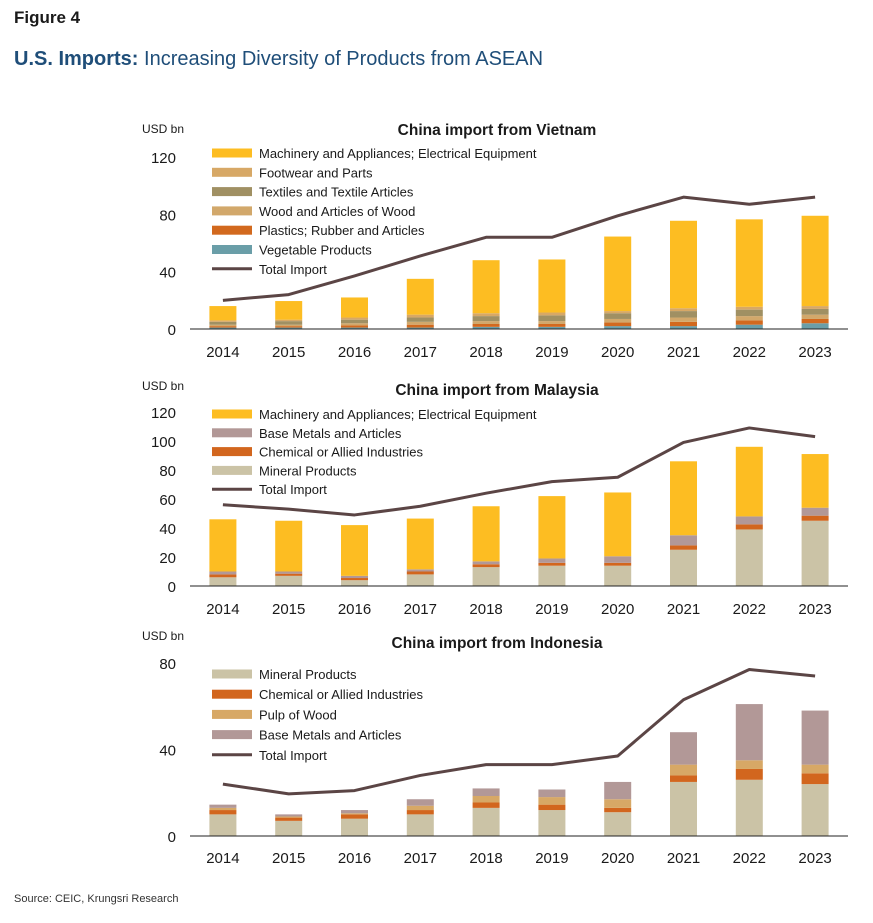 This screenshot has height=923, width=873. What do you see at coordinates (232, 470) in the screenshot?
I see `legend-swatch-mineral-products` at bounding box center [232, 470].